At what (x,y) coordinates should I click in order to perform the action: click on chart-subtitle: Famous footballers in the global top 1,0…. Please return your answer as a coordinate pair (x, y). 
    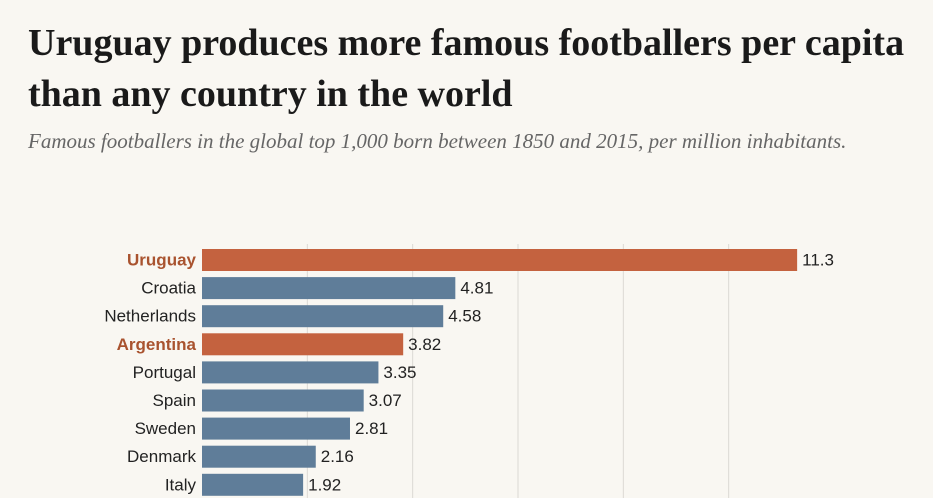
    Looking at the image, I should click on (437, 141).